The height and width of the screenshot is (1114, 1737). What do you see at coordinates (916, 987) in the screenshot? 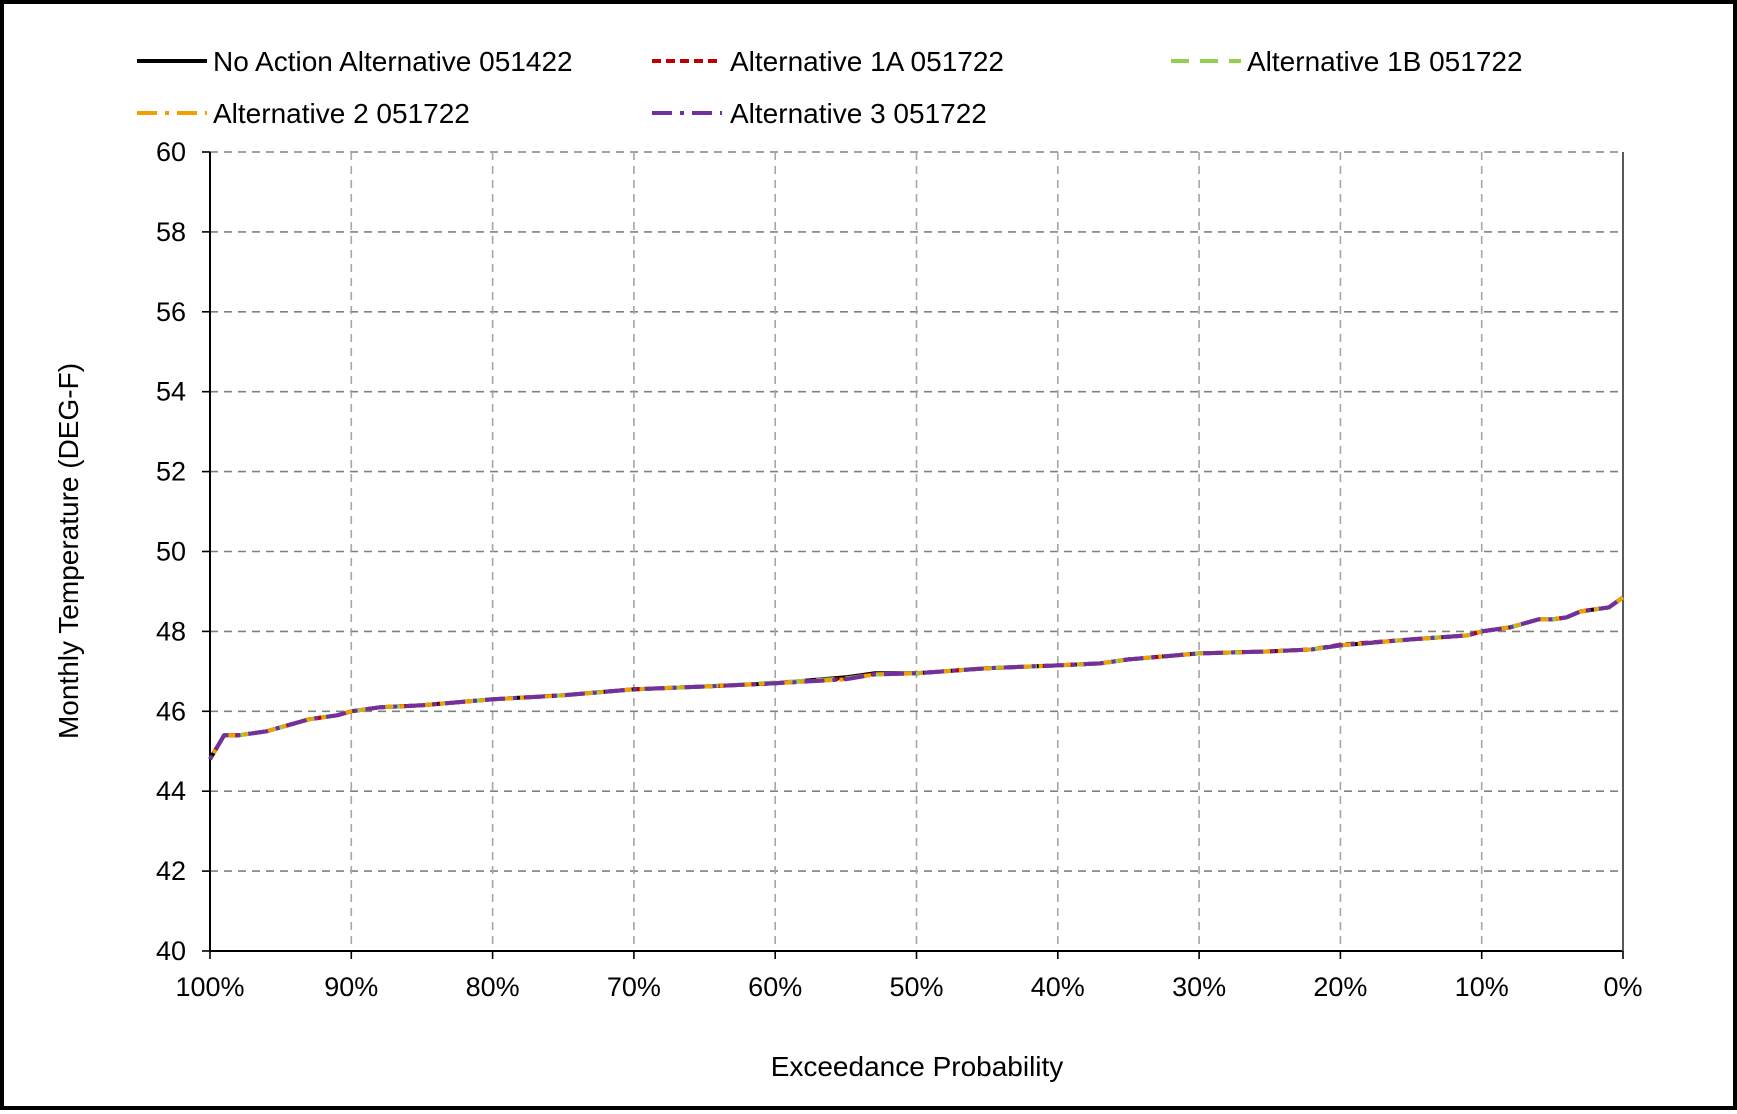
I see `x-tick-label: 50%` at bounding box center [916, 987].